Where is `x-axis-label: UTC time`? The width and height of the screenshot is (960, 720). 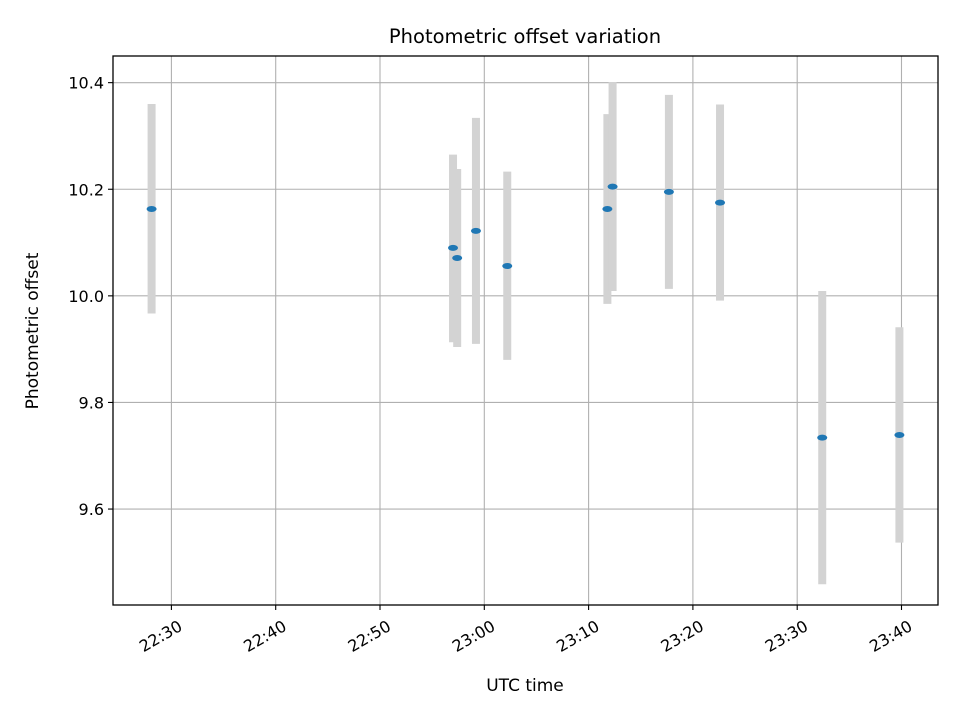
x-axis-label: UTC time is located at coordinates (525, 686).